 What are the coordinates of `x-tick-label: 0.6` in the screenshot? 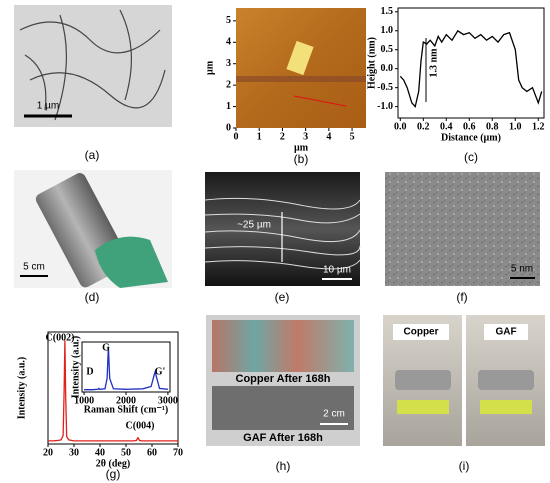 It's located at (469, 126).